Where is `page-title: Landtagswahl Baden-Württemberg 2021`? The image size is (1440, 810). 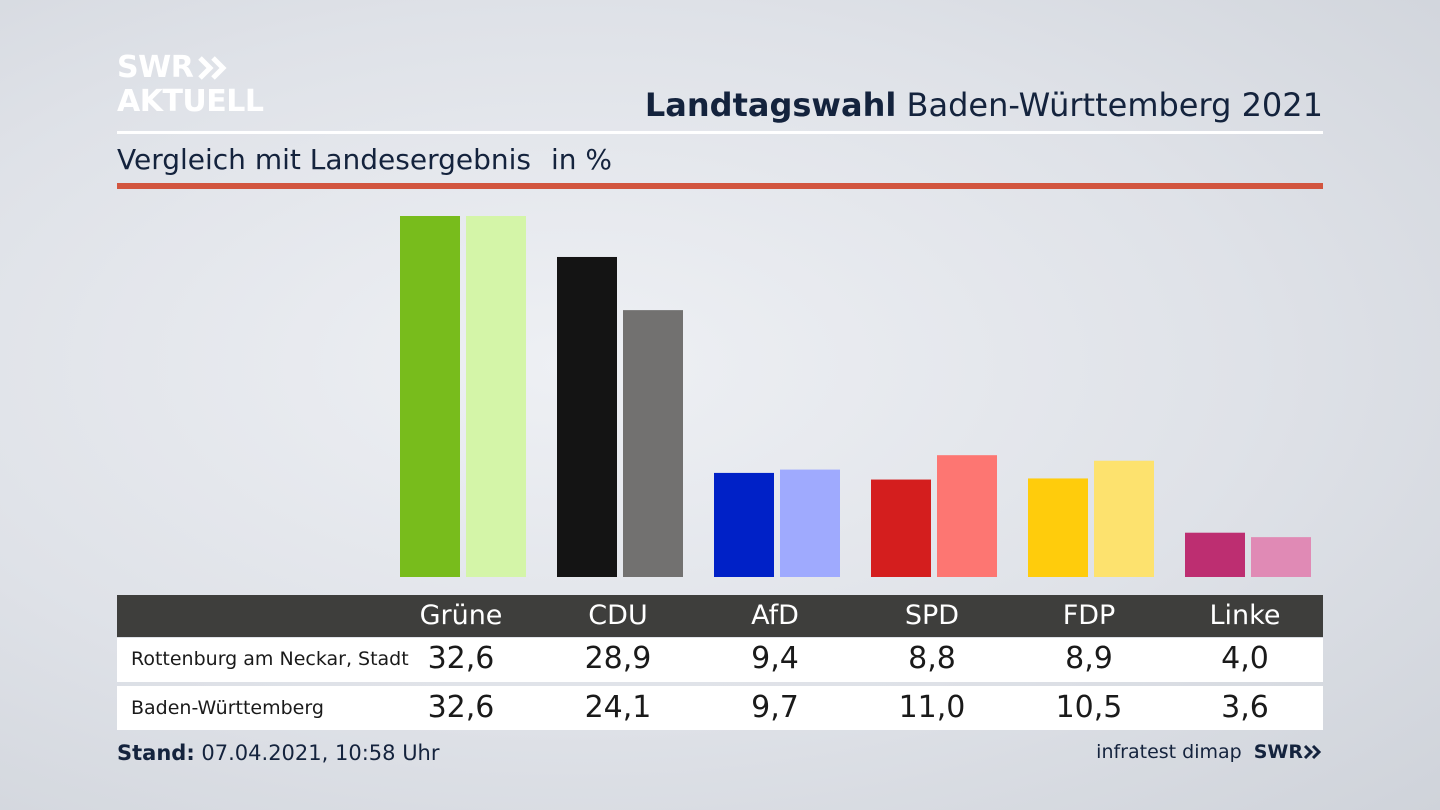 page-title: Landtagswahl Baden-Württemberg 2021 is located at coordinates (984, 105).